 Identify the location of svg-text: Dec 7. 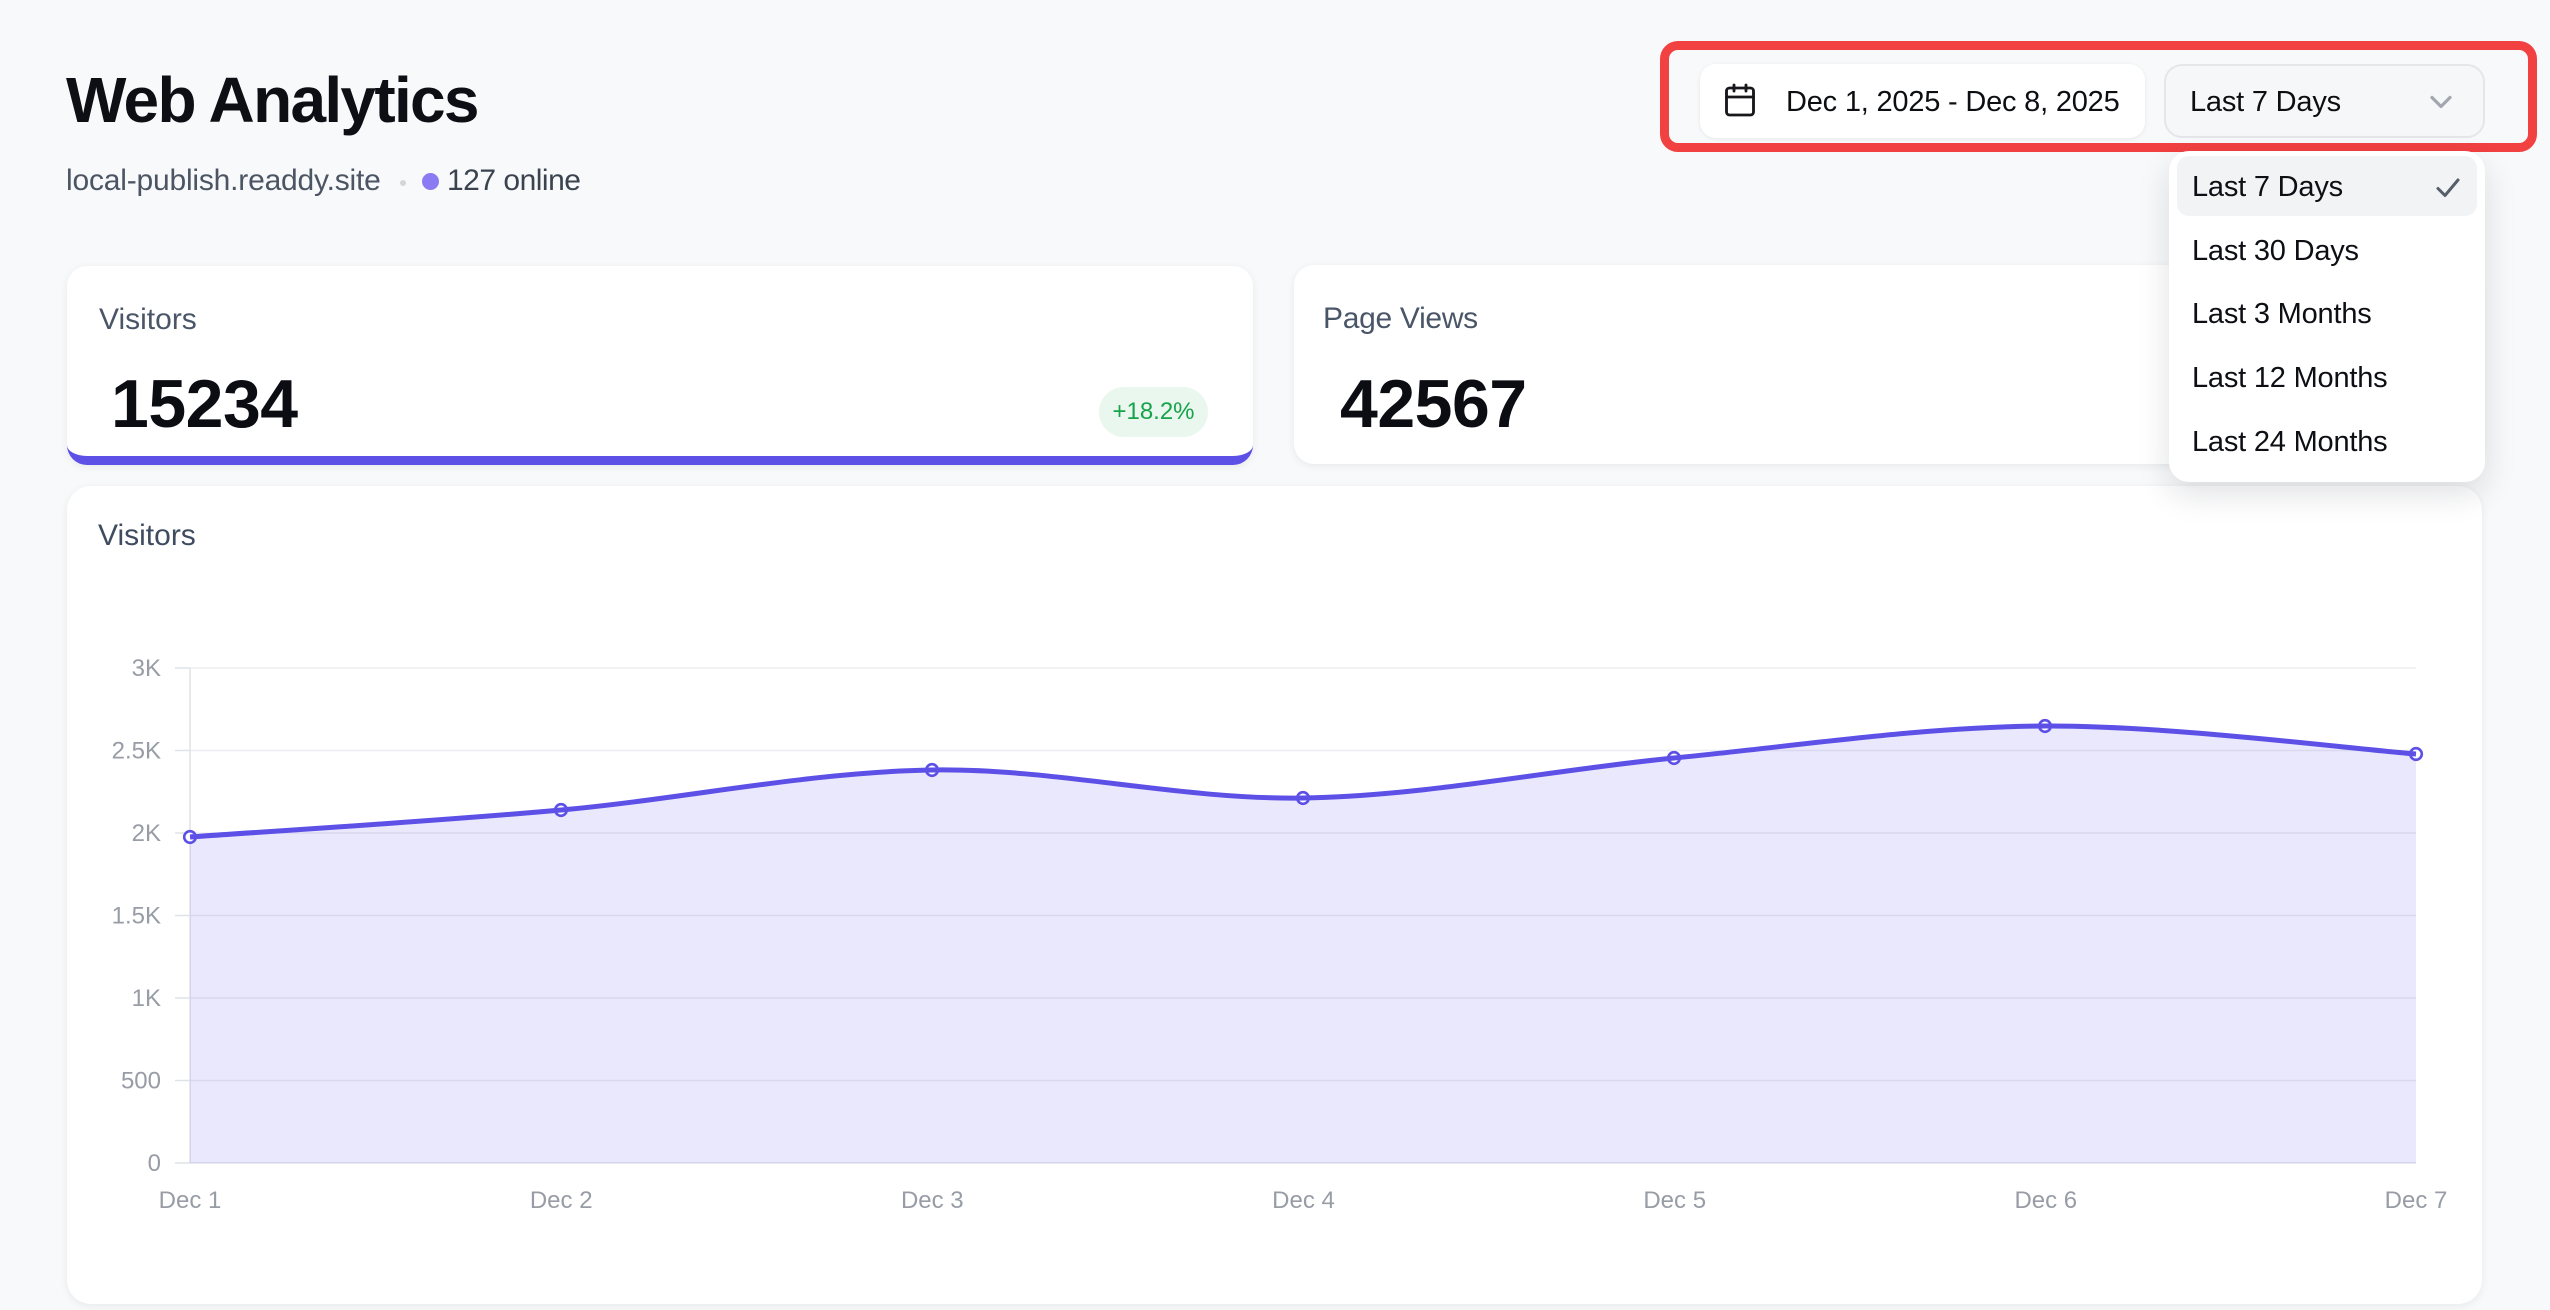
(2416, 1200).